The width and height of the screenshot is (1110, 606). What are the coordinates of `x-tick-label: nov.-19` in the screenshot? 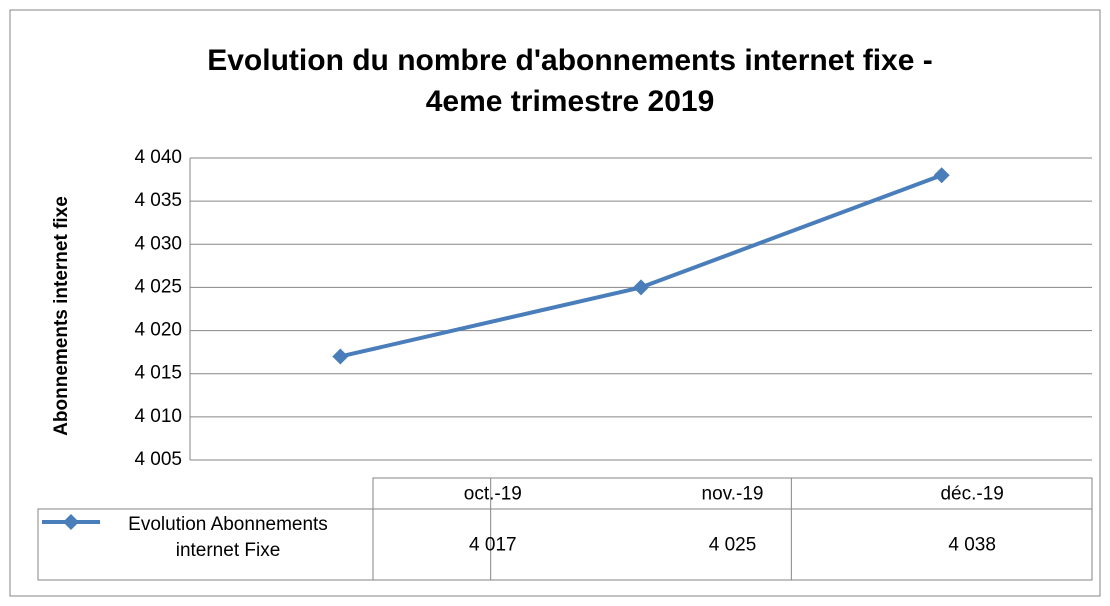 It's located at (733, 494).